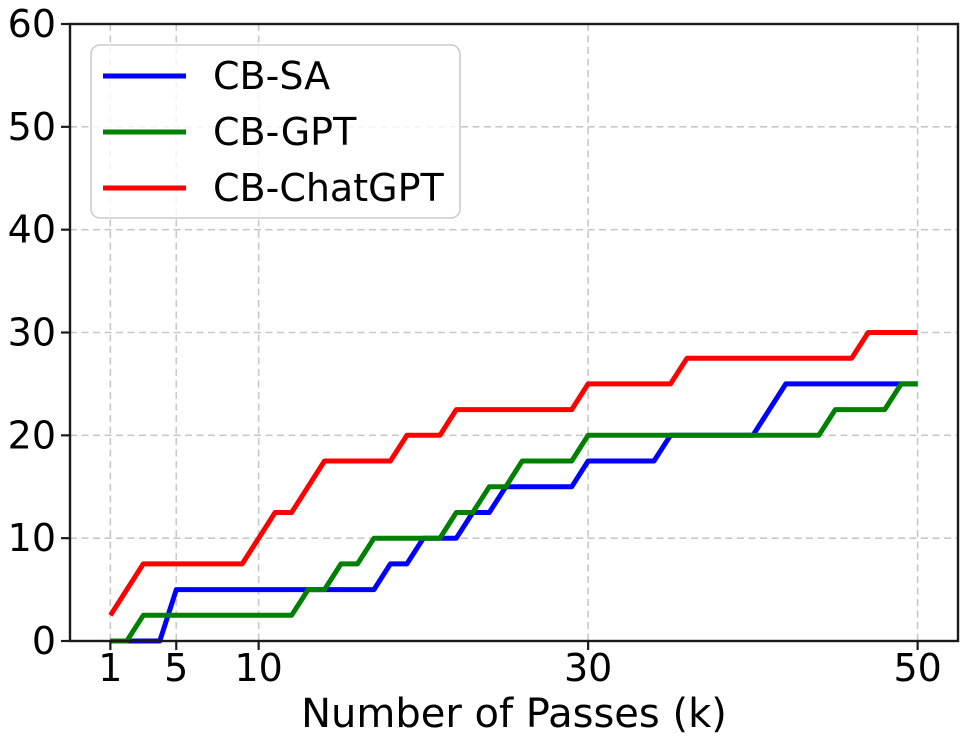 The width and height of the screenshot is (969, 745). I want to click on x-tick-label: 50, so click(917, 668).